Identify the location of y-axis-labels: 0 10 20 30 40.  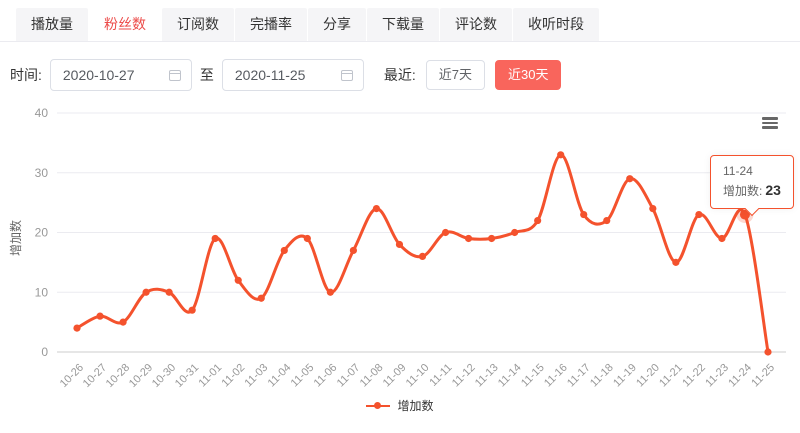
(42, 232).